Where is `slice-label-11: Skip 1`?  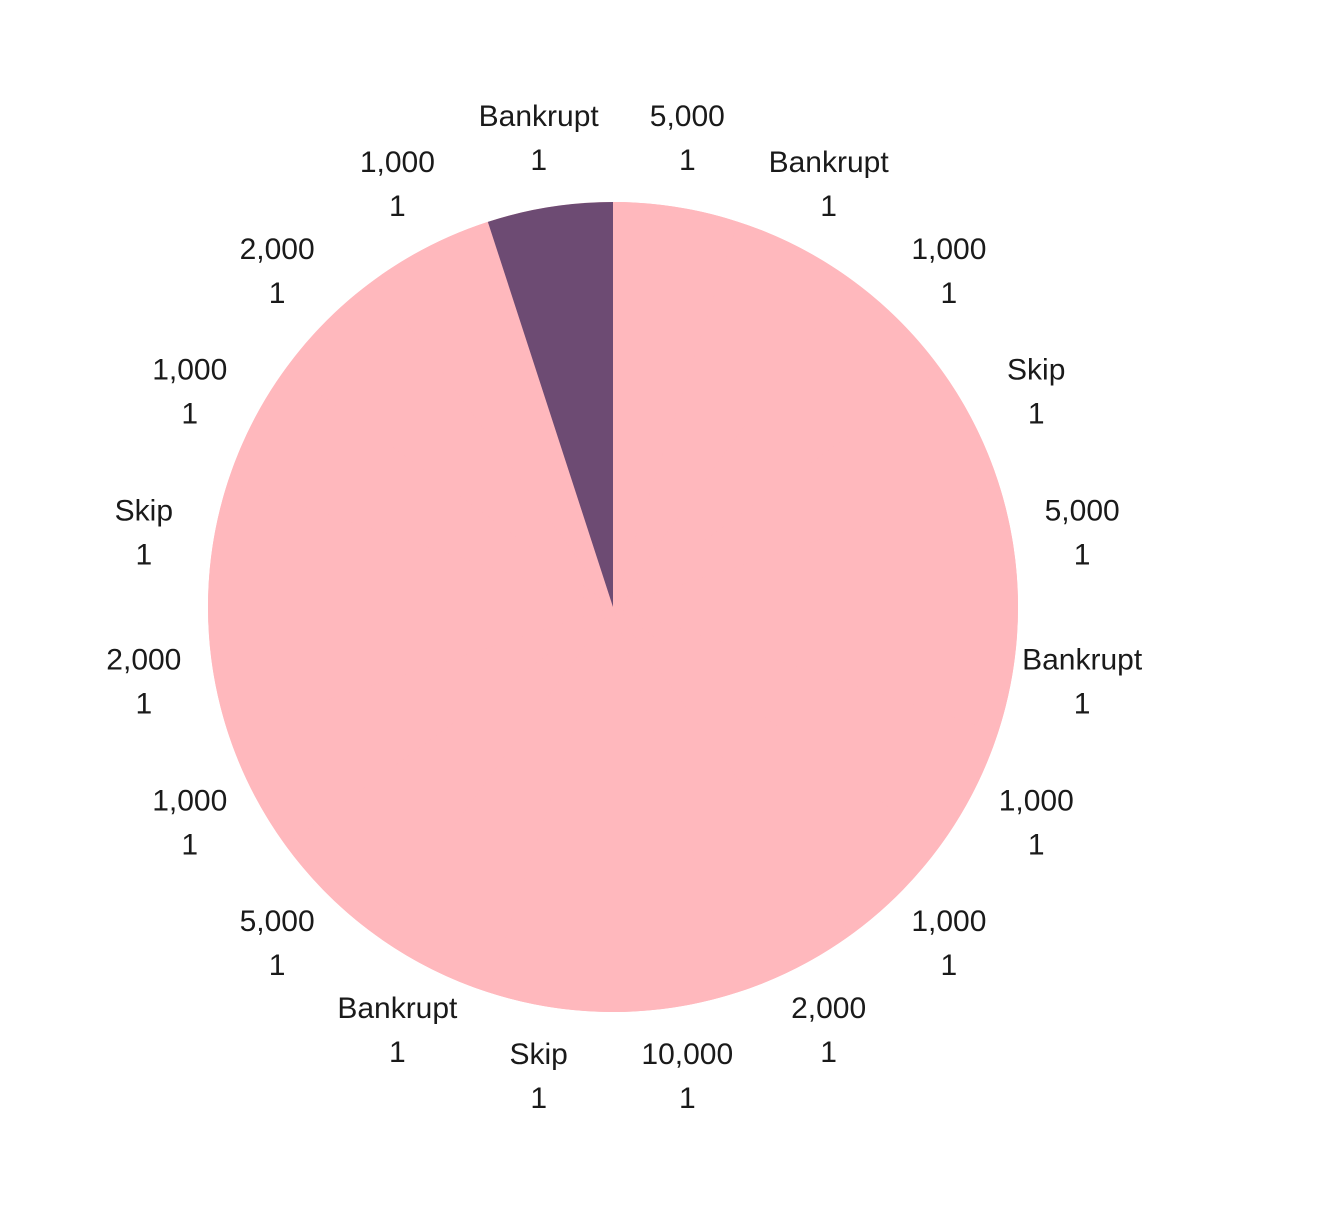 slice-label-11: Skip 1 is located at coordinates (539, 1076).